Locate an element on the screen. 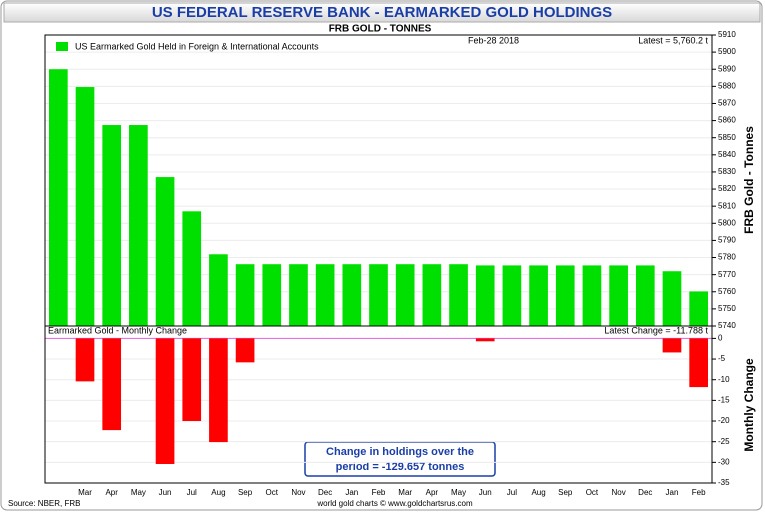 This screenshot has width=765, height=518. y-tick-label: -10 is located at coordinates (724, 379).